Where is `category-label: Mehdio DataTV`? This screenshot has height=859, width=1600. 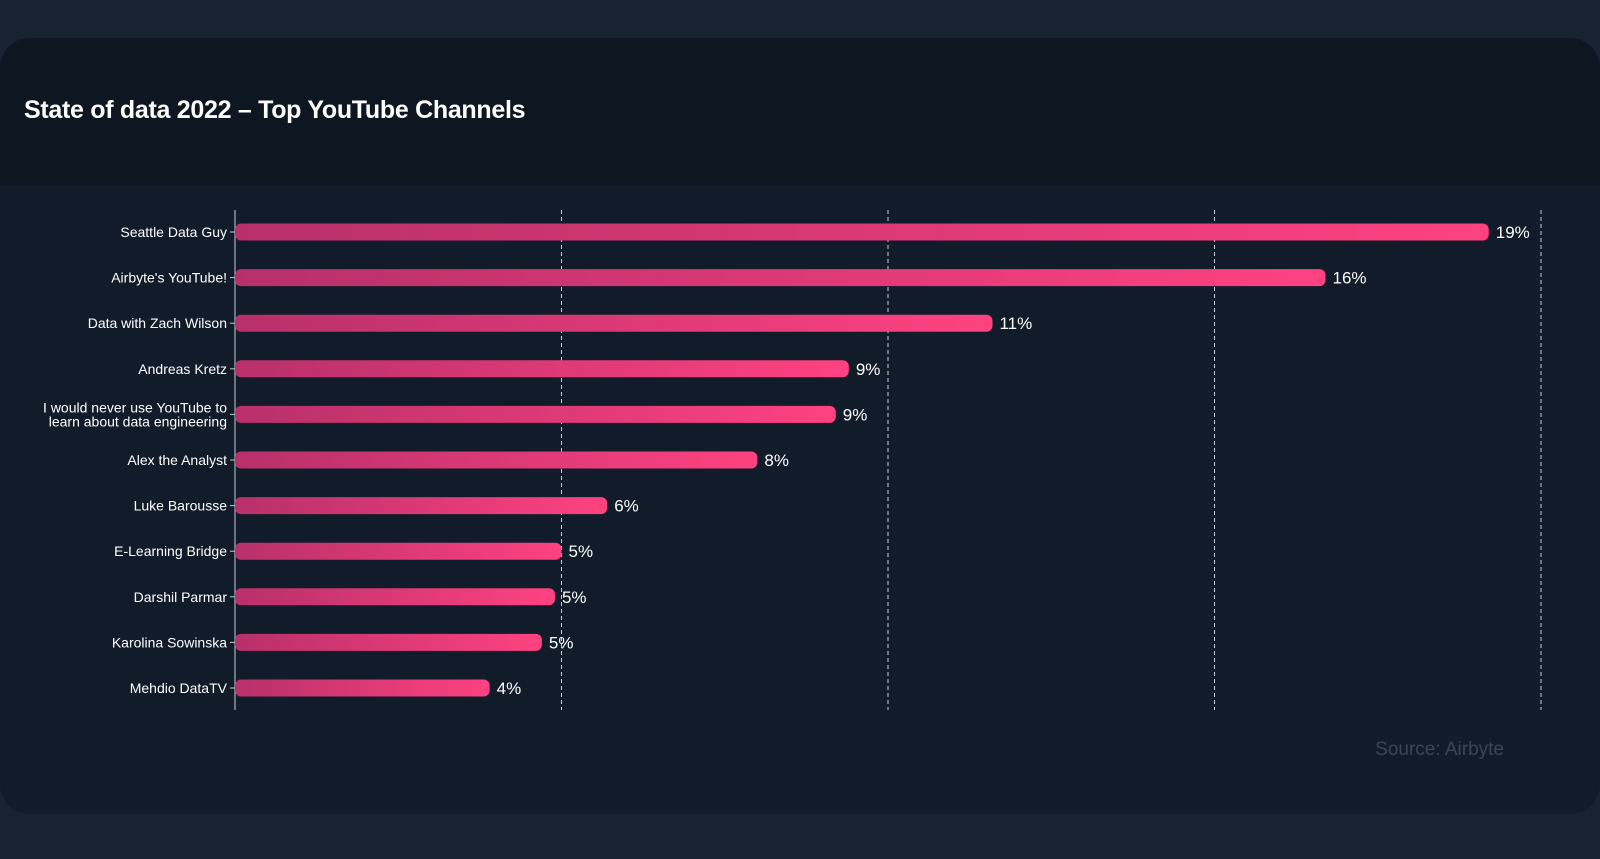
category-label: Mehdio DataTV is located at coordinates (179, 688).